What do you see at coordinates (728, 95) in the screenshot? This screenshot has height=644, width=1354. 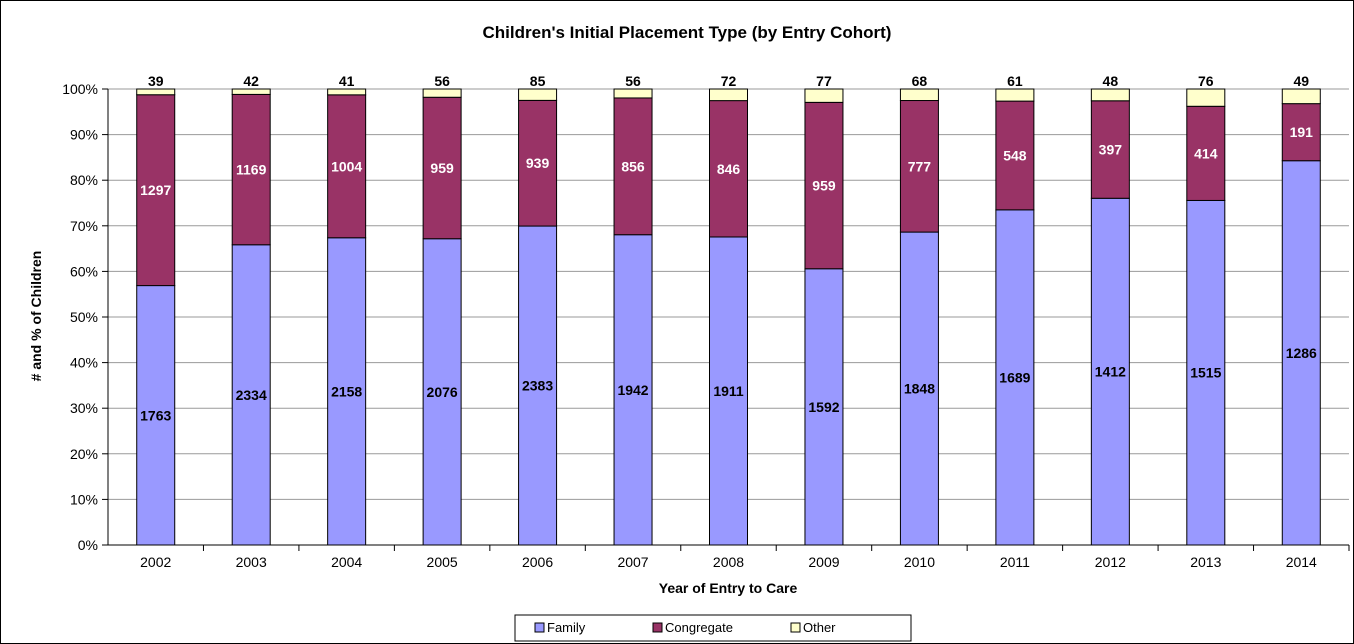 I see `bar-other-2008` at bounding box center [728, 95].